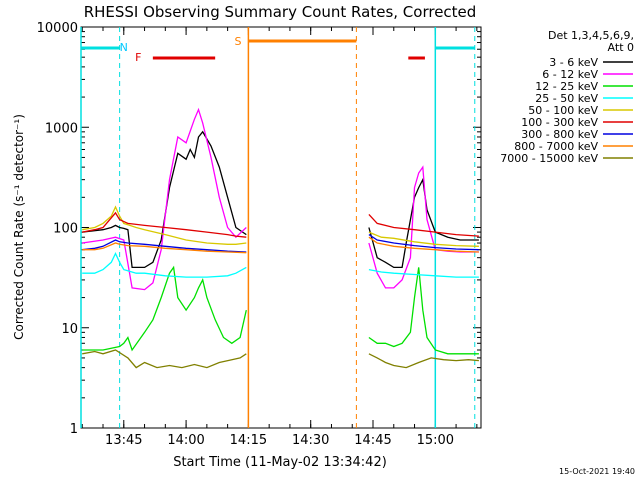 The image size is (640, 485). I want to click on legend-label: 800 - 7000 keV, so click(556, 146).